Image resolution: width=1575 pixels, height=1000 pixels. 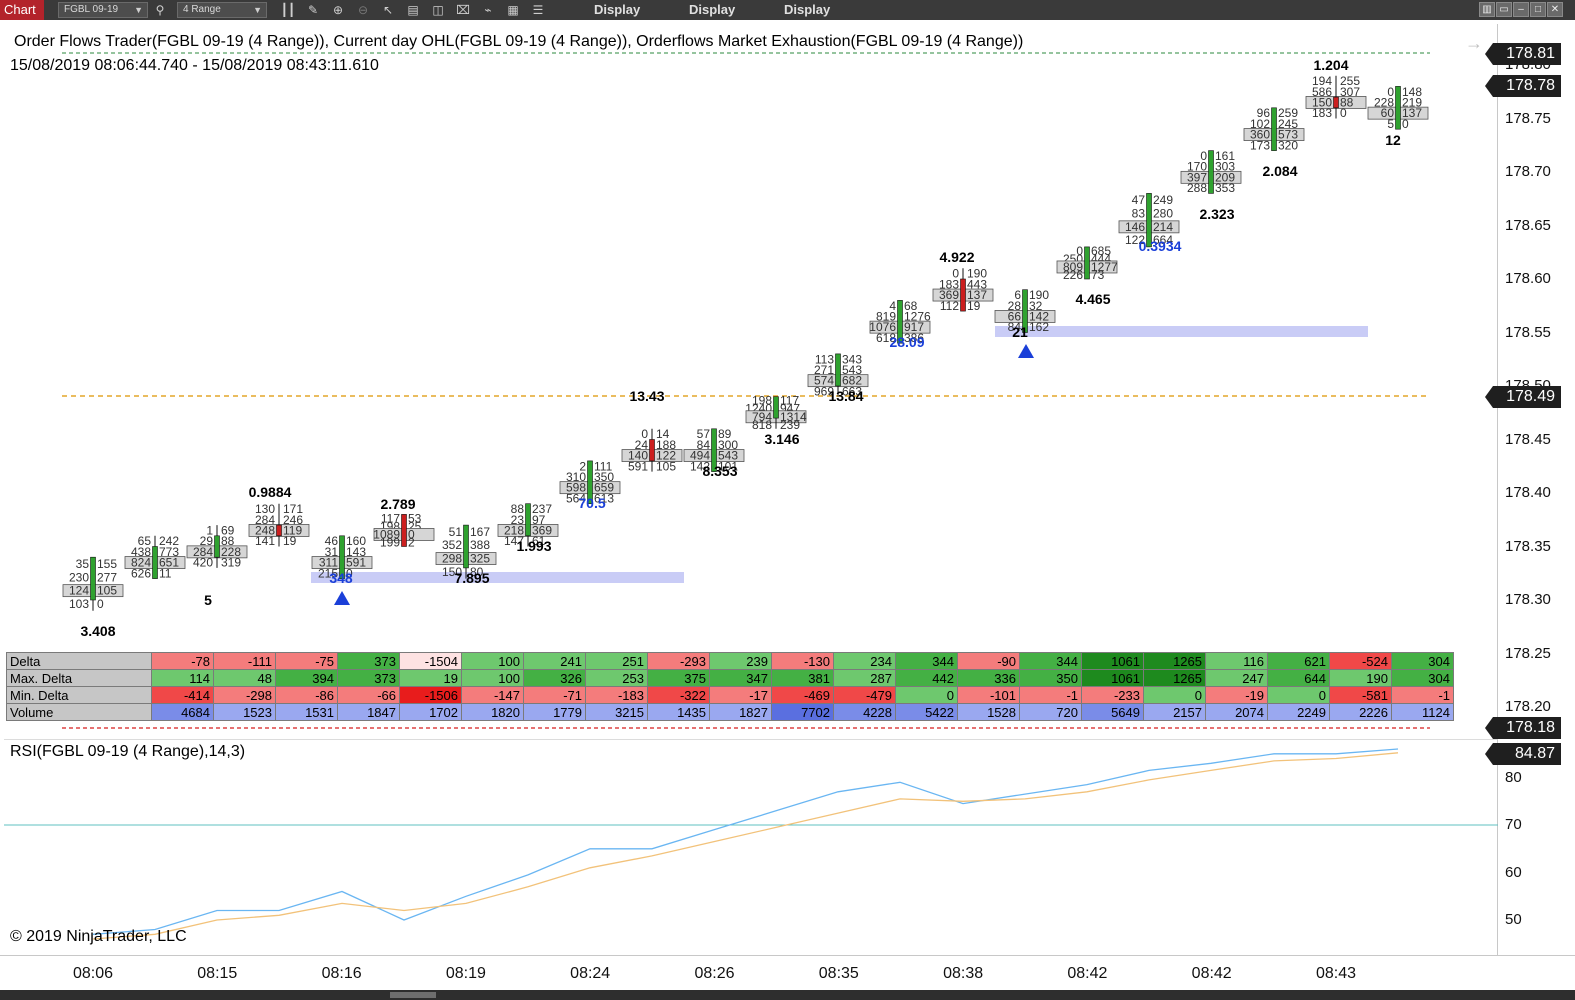 I want to click on display-menu-2: Display, so click(x=712, y=9).